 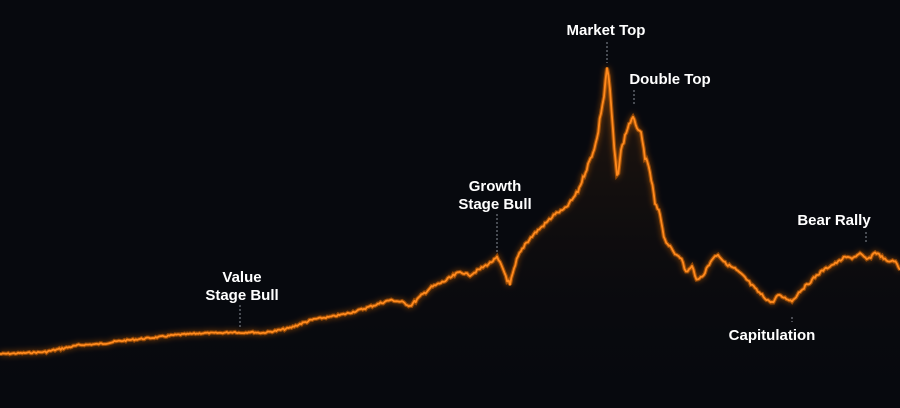 I want to click on annotation-market-top: Market Top, so click(x=606, y=42).